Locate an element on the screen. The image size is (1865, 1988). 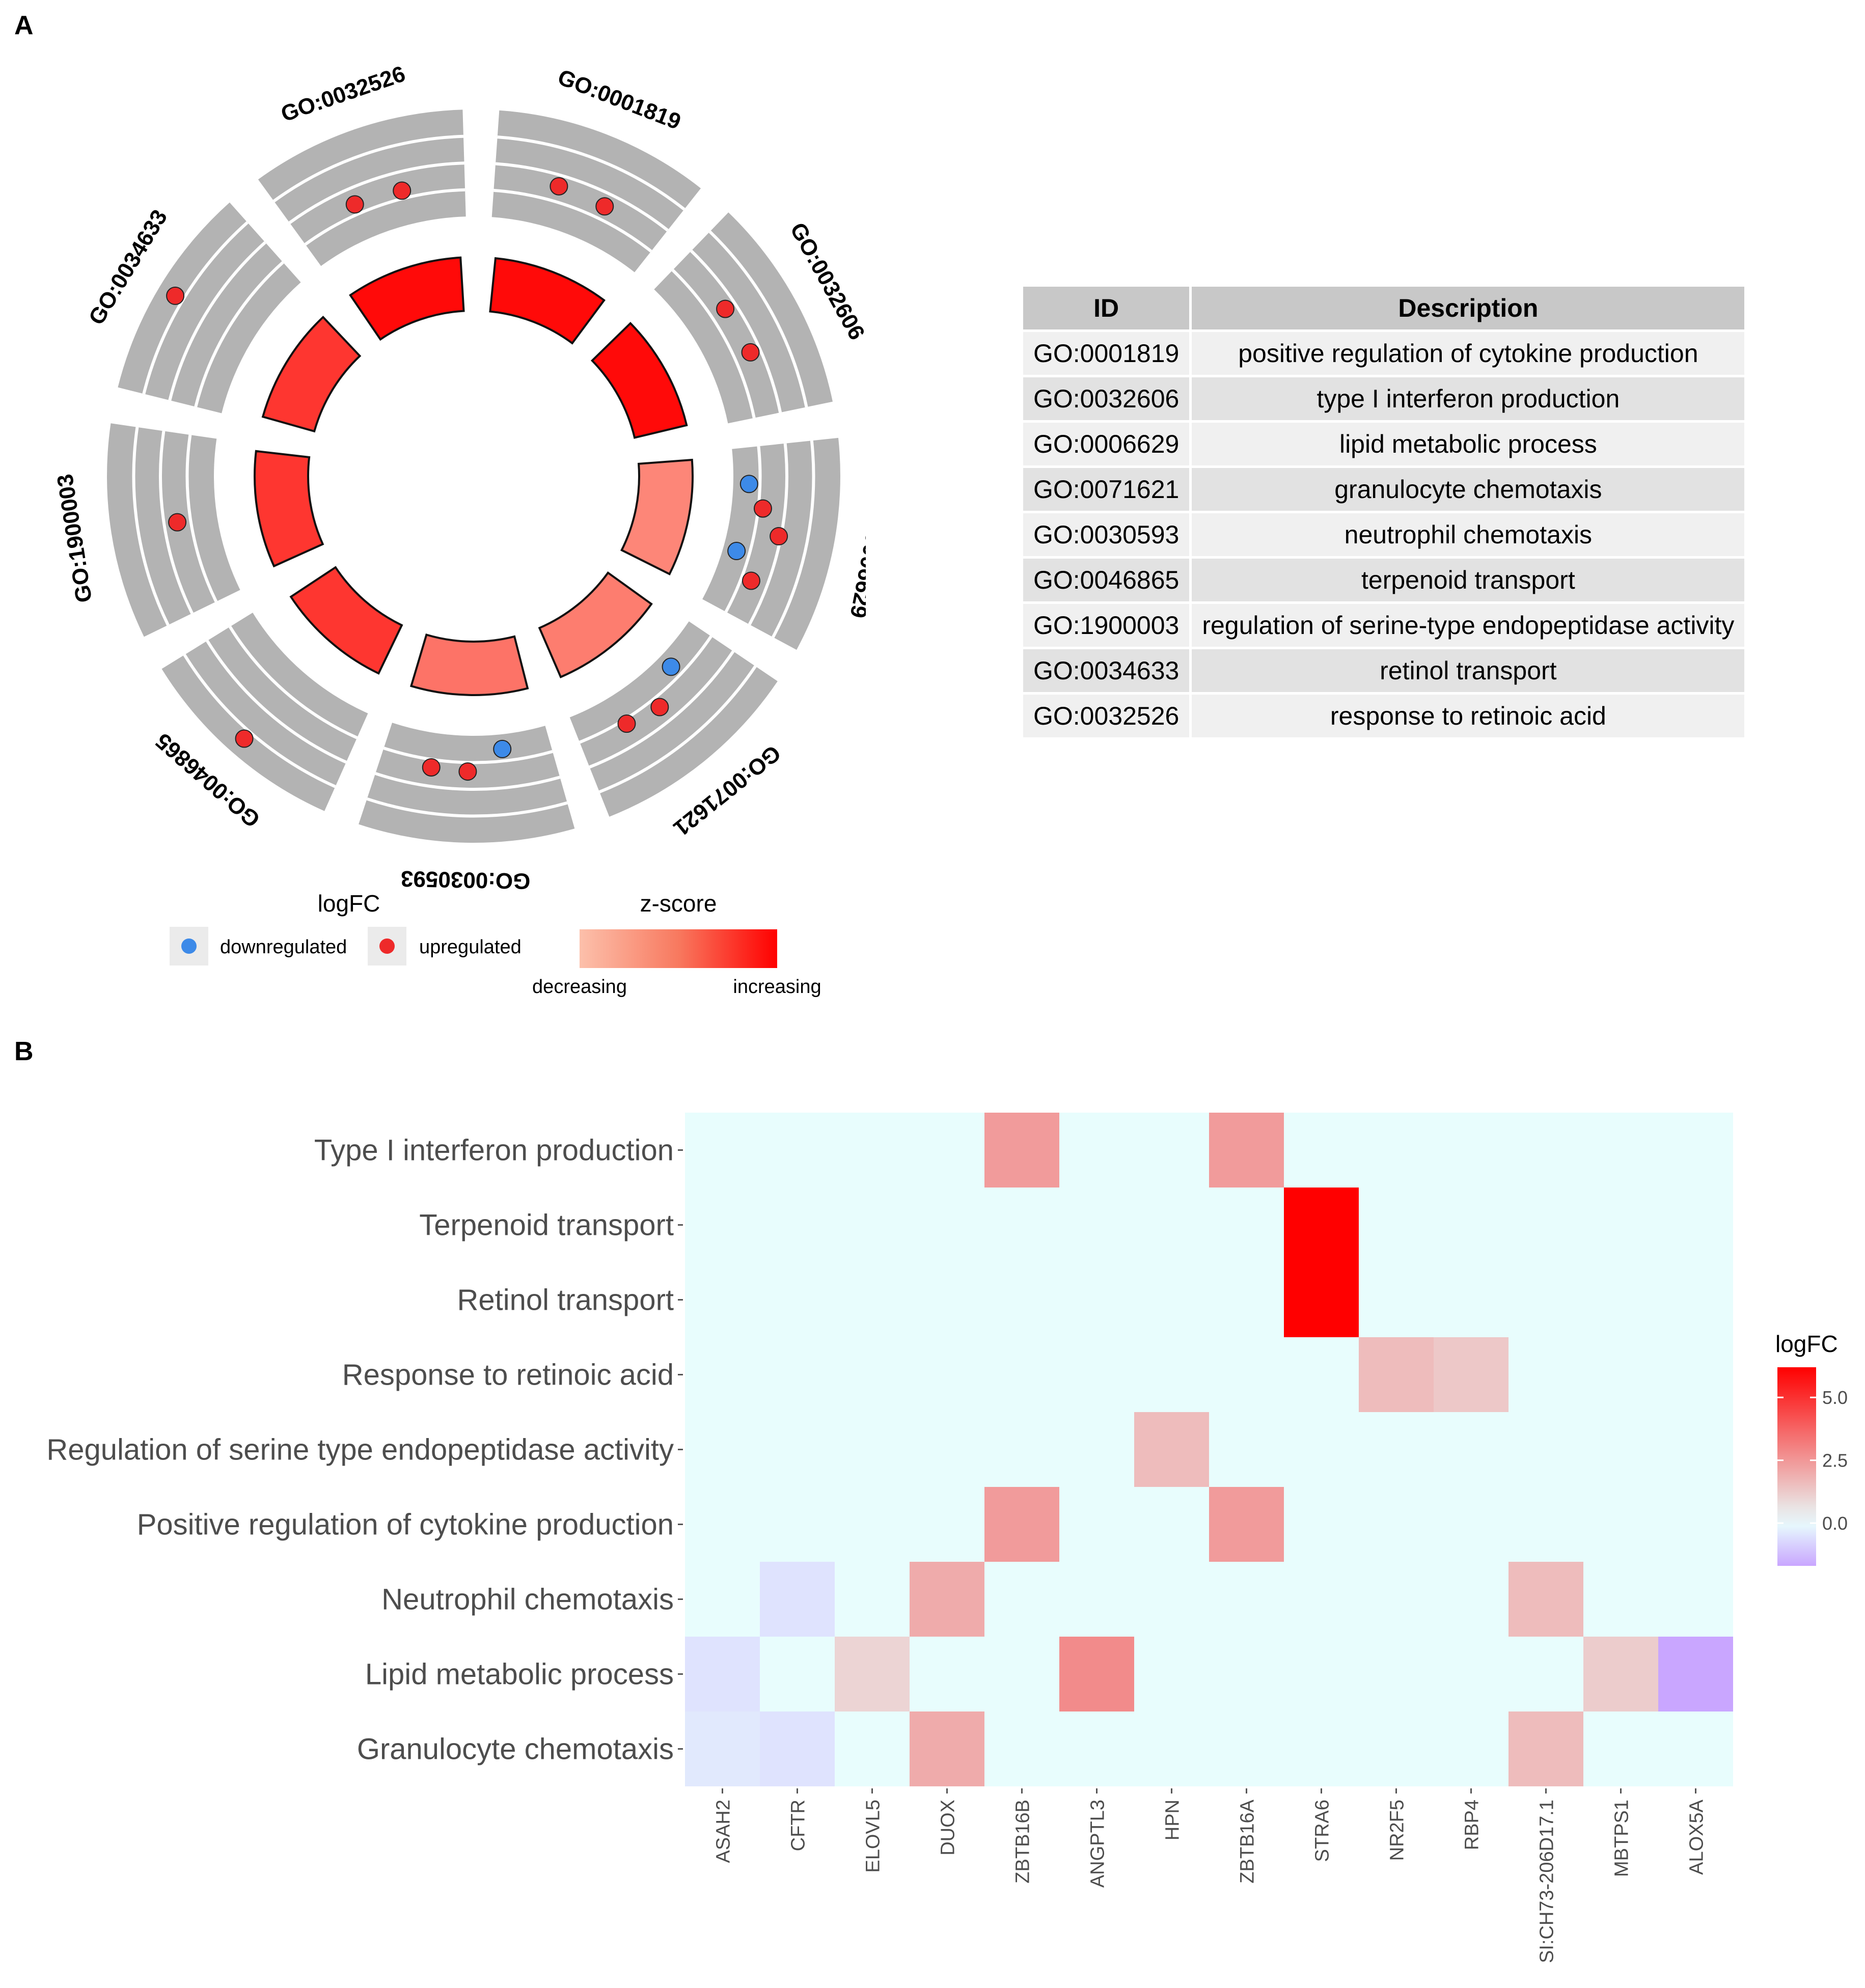
table-header-description: Description is located at coordinates (1468, 308).